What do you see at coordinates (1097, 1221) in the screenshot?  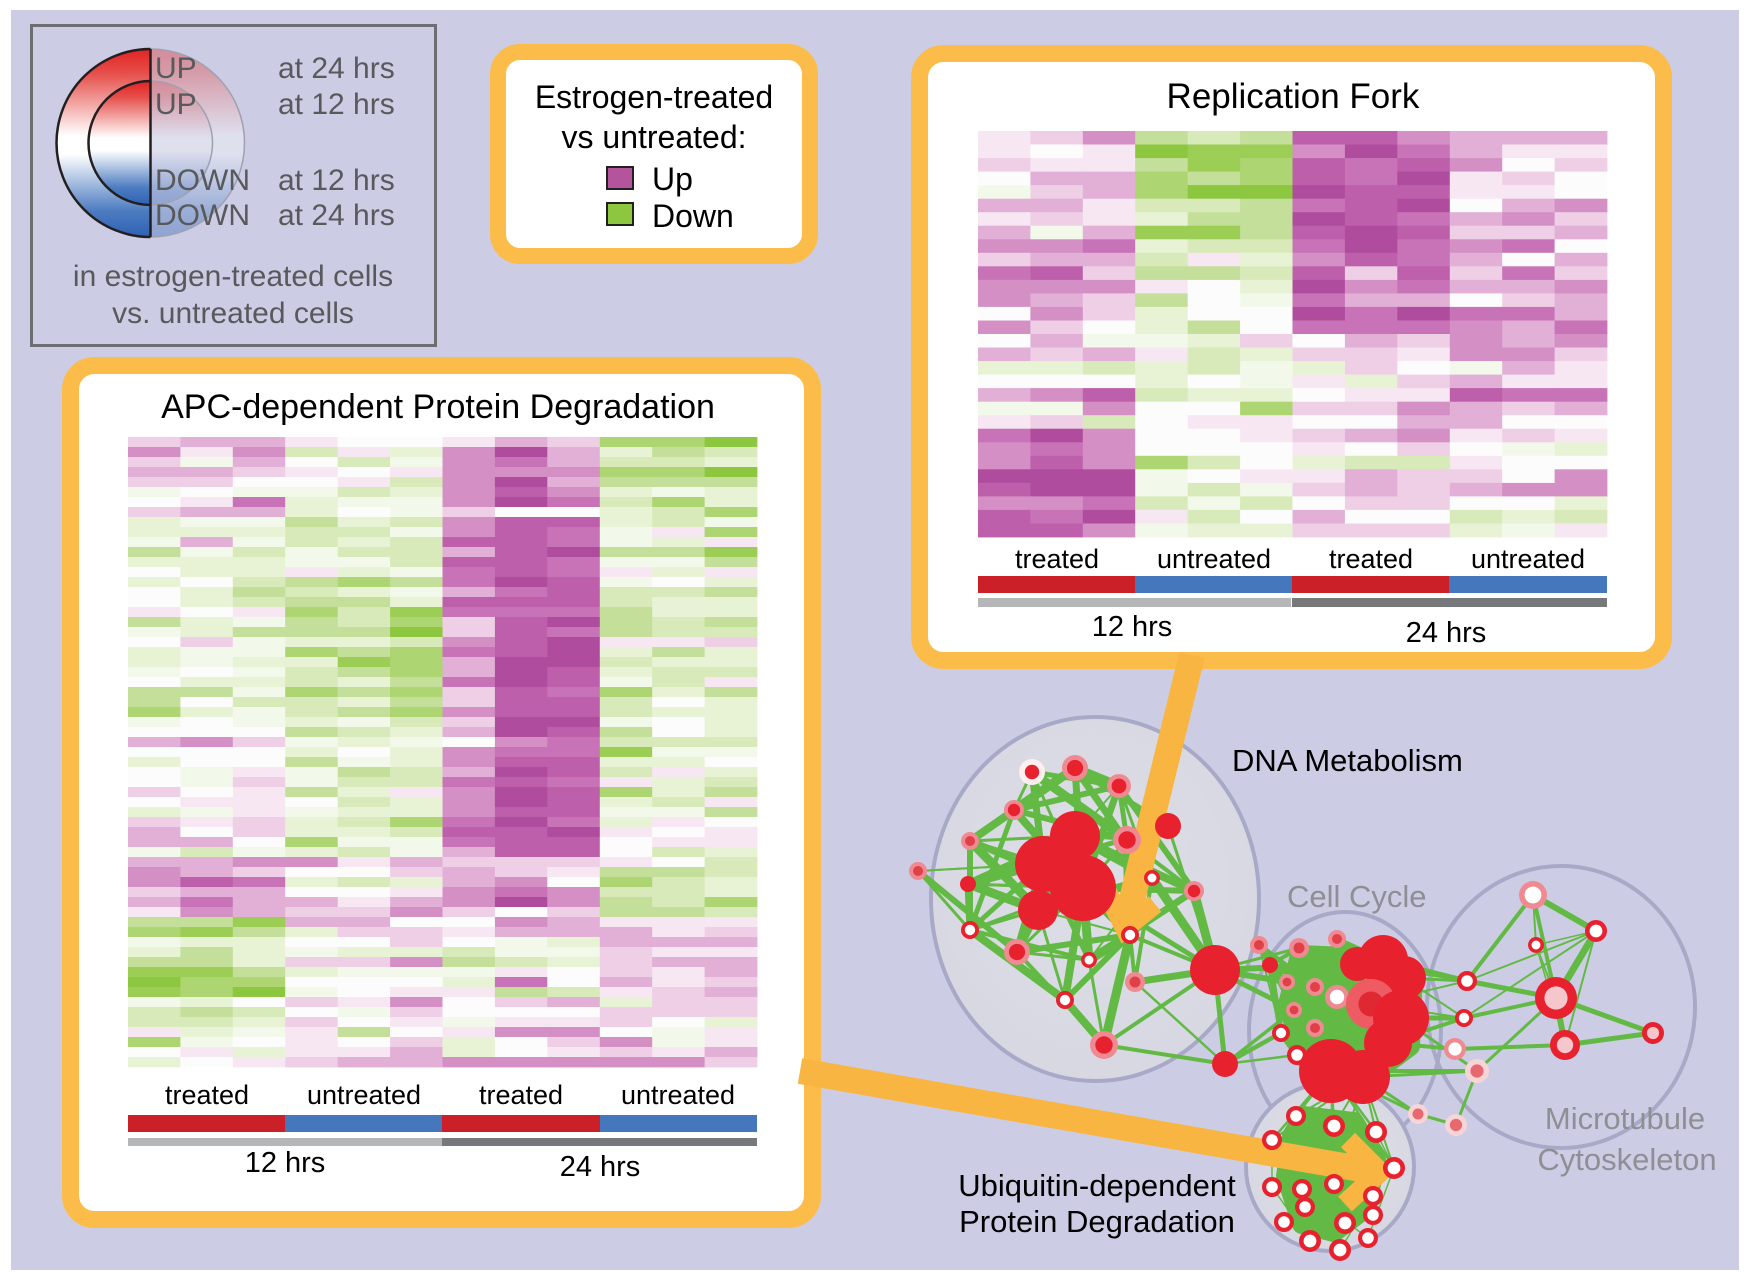 I see `svg-text: Protein Degradation` at bounding box center [1097, 1221].